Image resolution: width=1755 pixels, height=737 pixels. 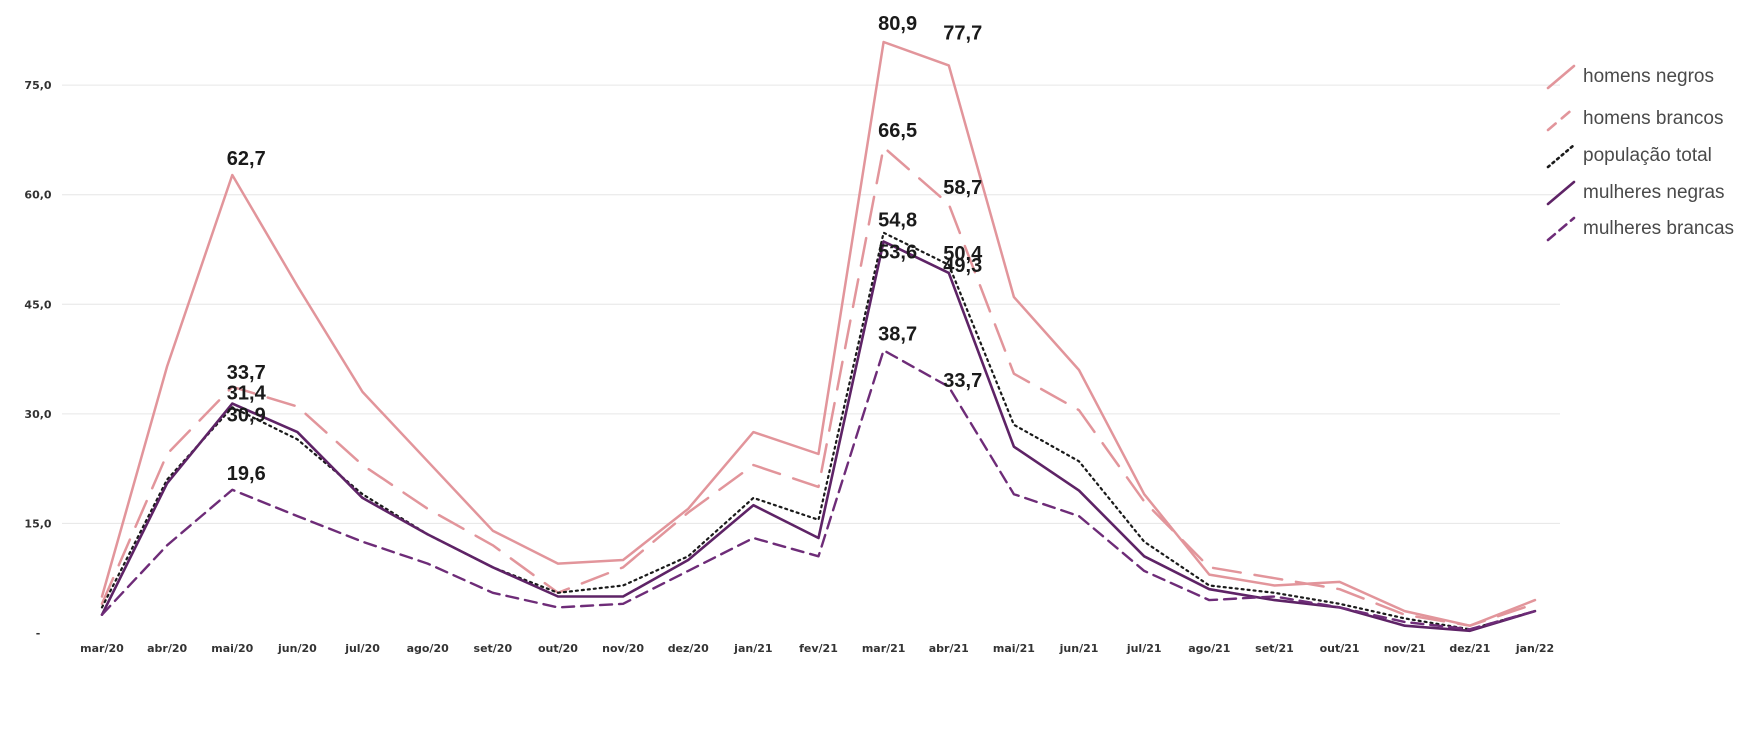 I want to click on legend-swatch-mn, so click(x=1561, y=193).